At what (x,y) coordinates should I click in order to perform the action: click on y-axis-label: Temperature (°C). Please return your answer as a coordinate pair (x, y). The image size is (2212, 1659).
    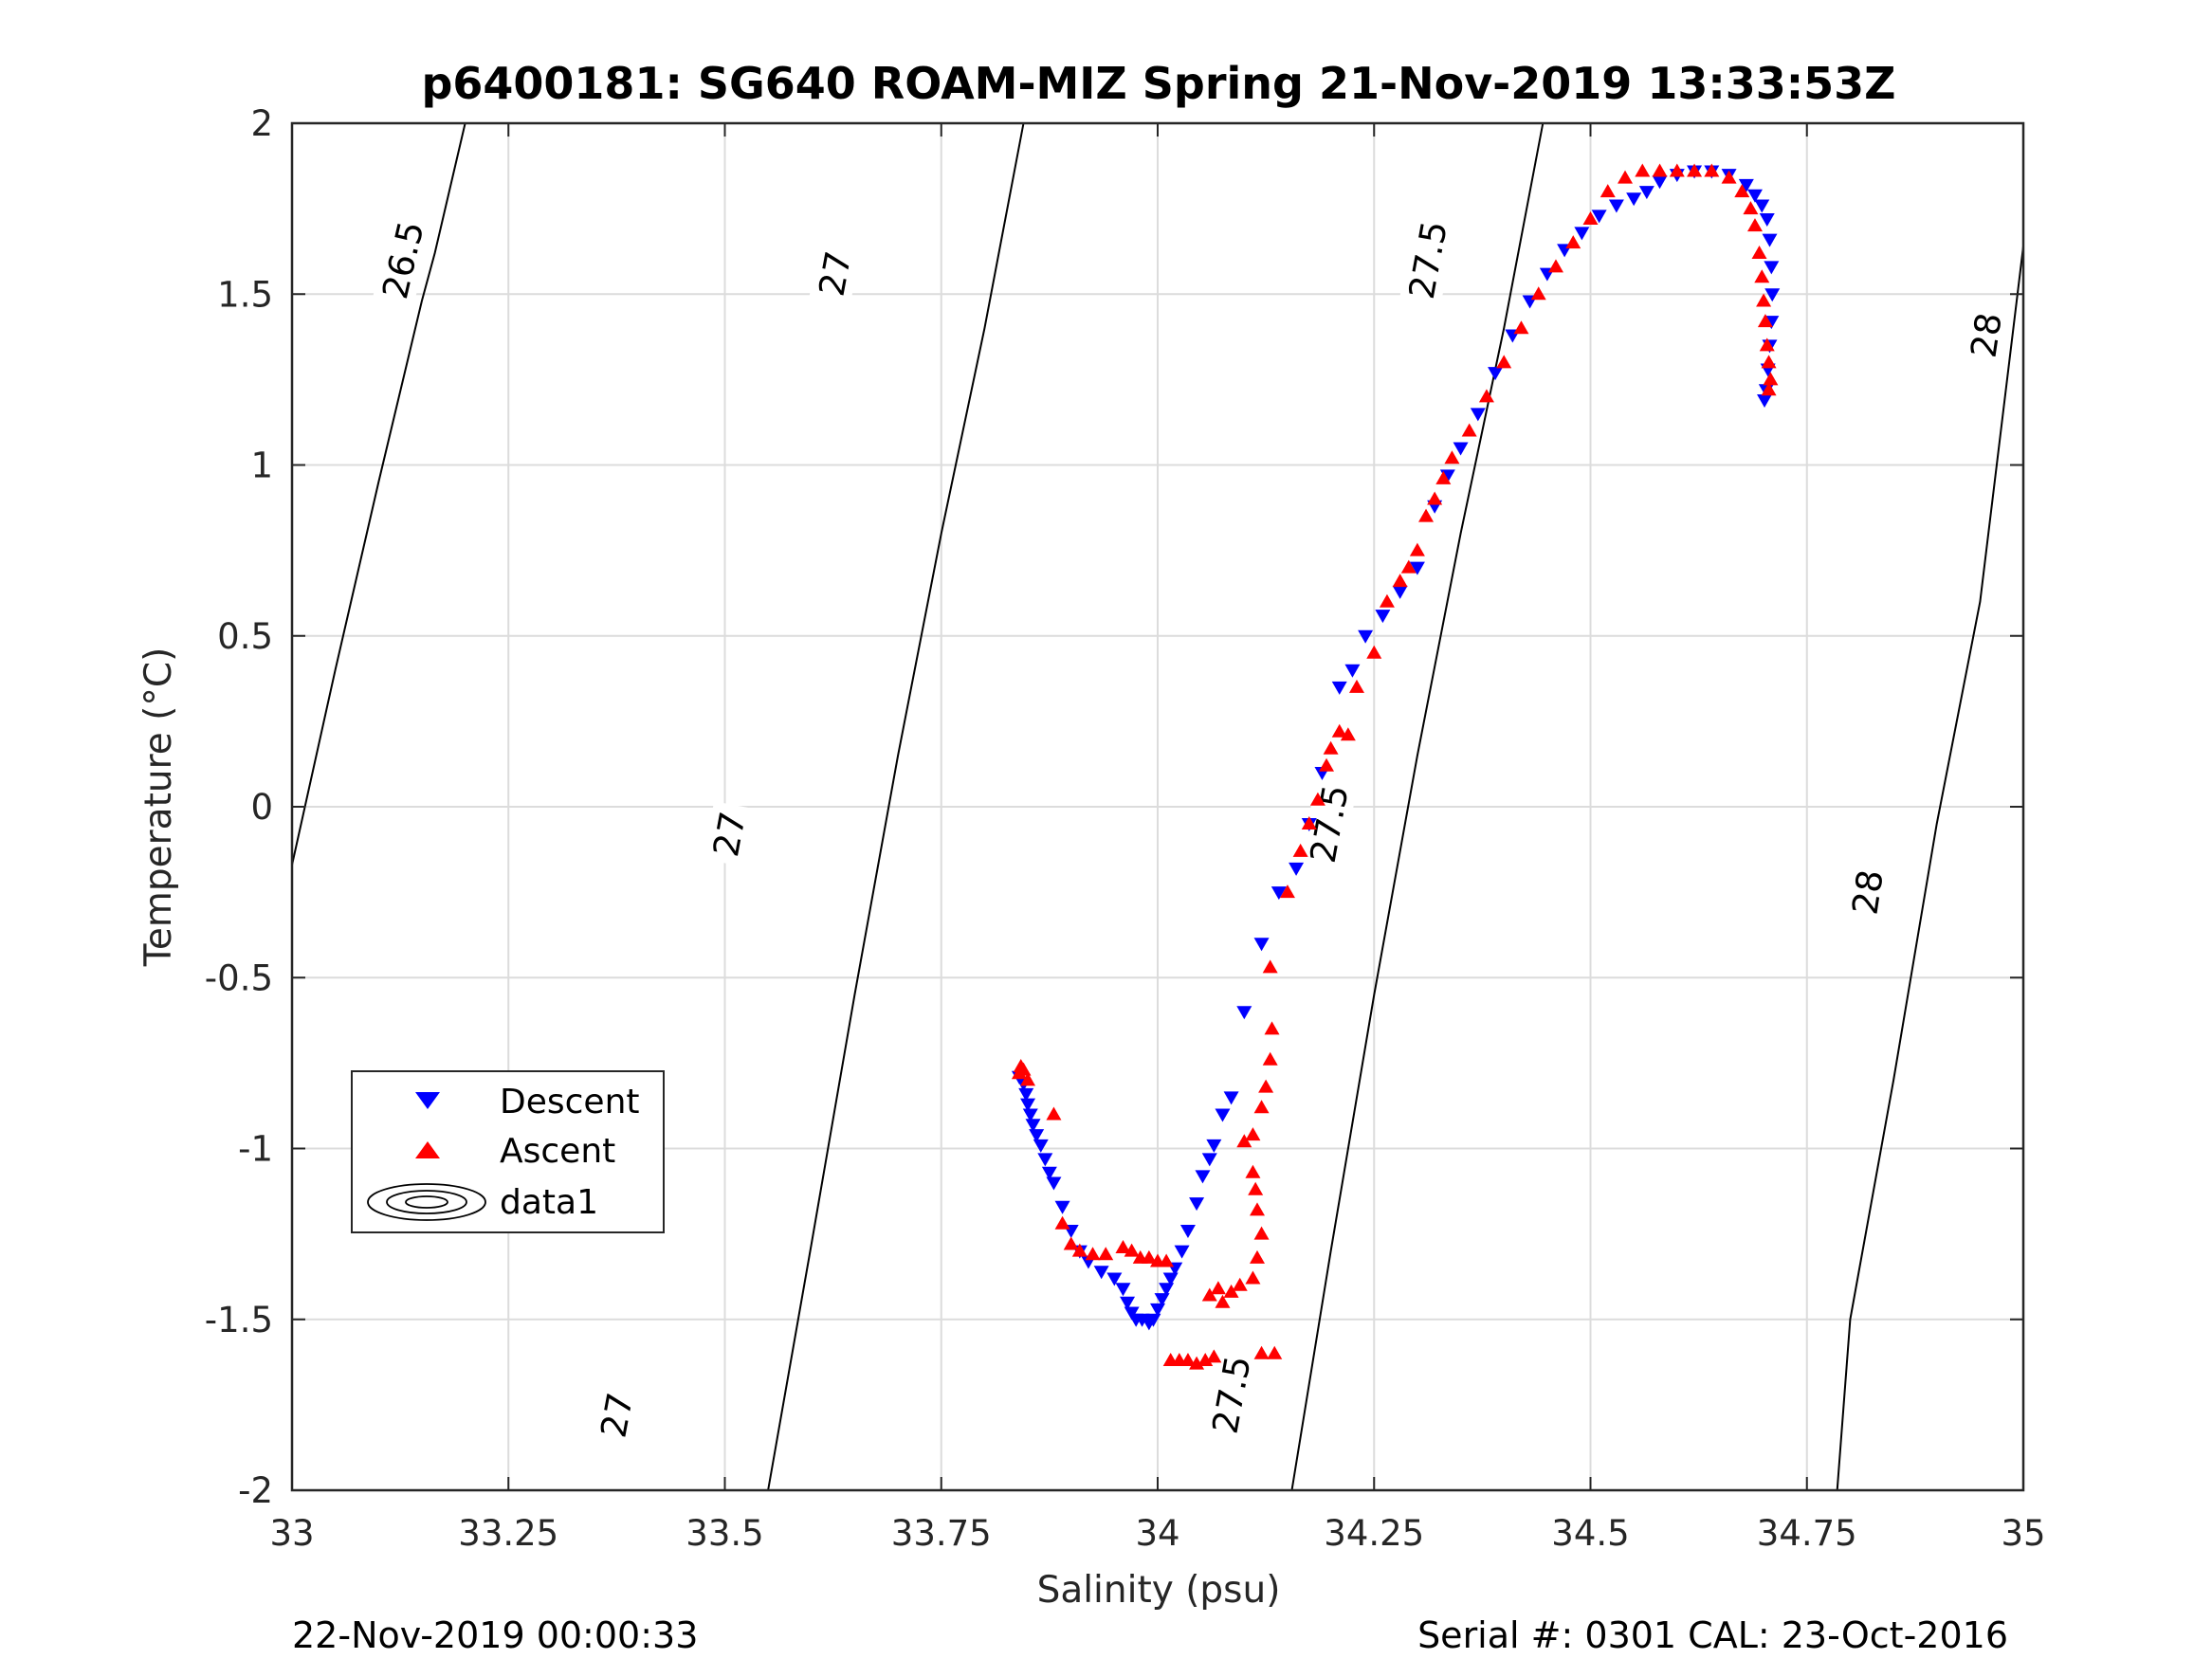
    Looking at the image, I should click on (158, 807).